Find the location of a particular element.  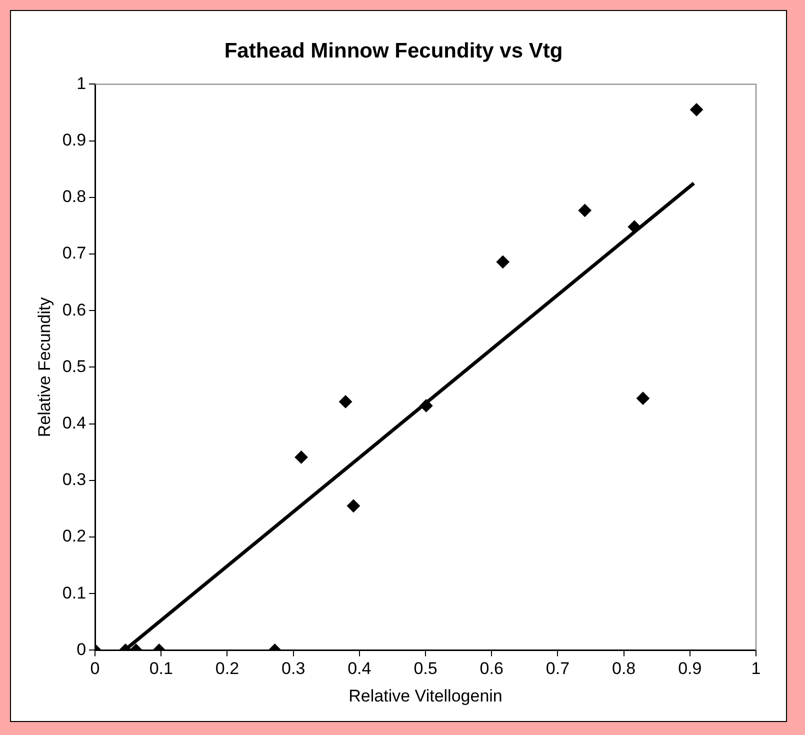

y-tick-label: 0.4 is located at coordinates (74, 422).